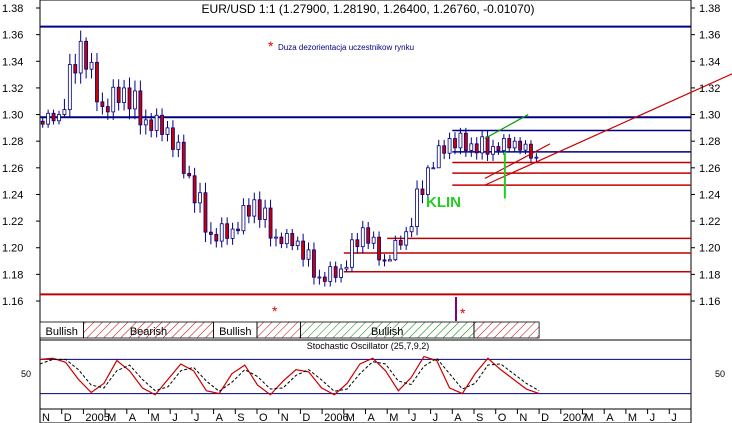 The image size is (732, 423). Describe the element at coordinates (443, 202) in the screenshot. I see `pattern-label: KLIN` at that location.